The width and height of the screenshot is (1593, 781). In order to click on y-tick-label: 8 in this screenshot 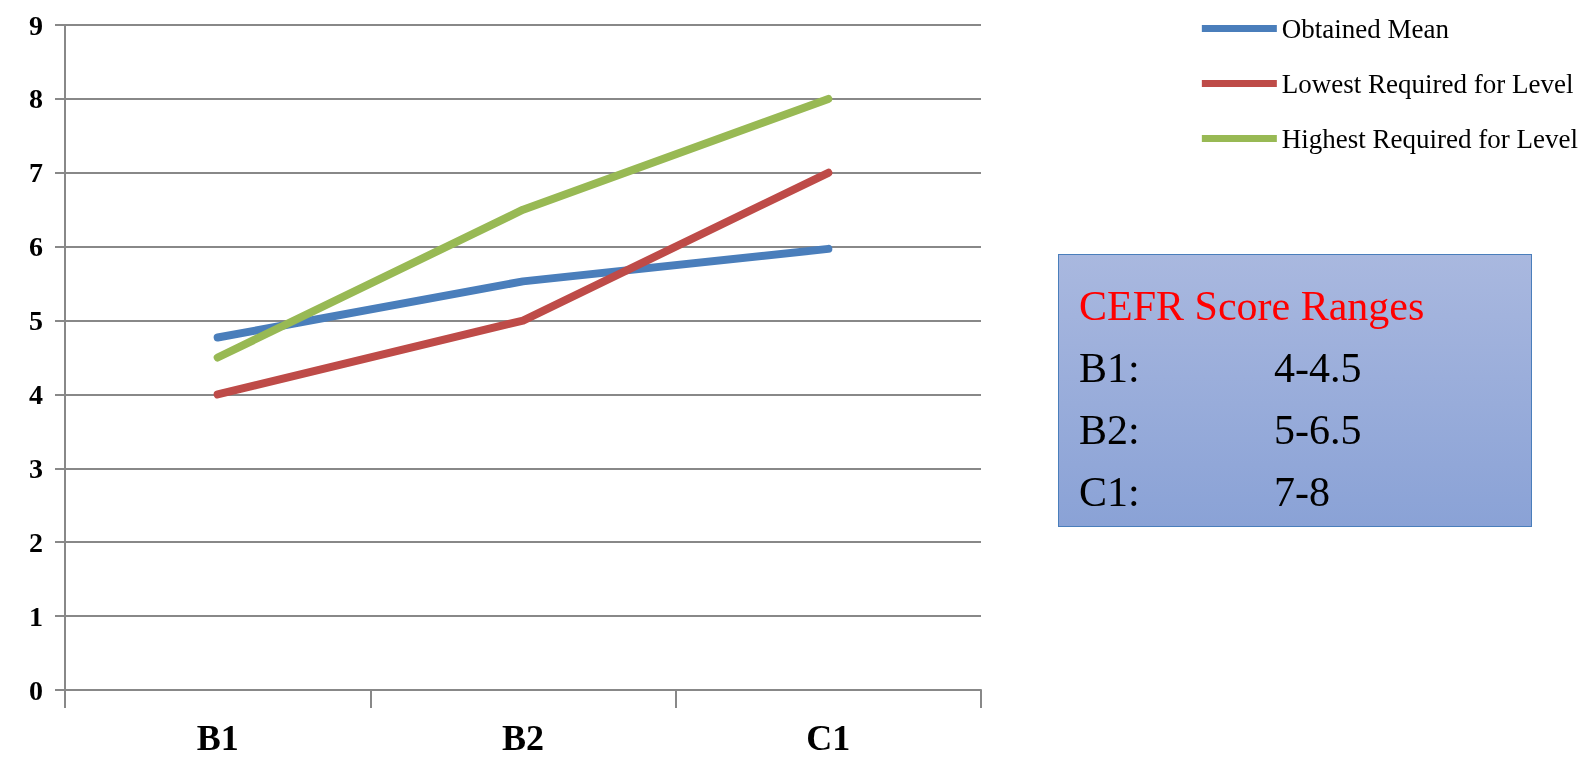, I will do `click(36, 99)`.